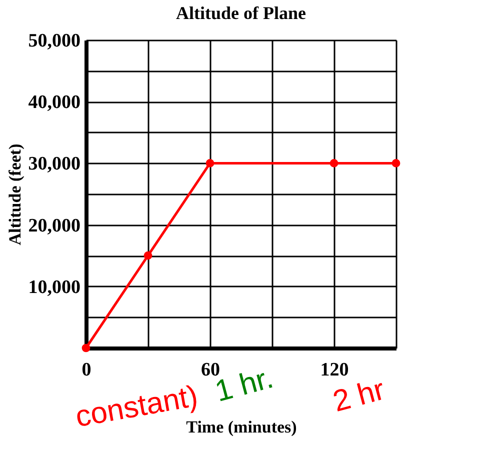 This screenshot has width=490, height=459. I want to click on y-tick-label: 30,000, so click(54, 164).